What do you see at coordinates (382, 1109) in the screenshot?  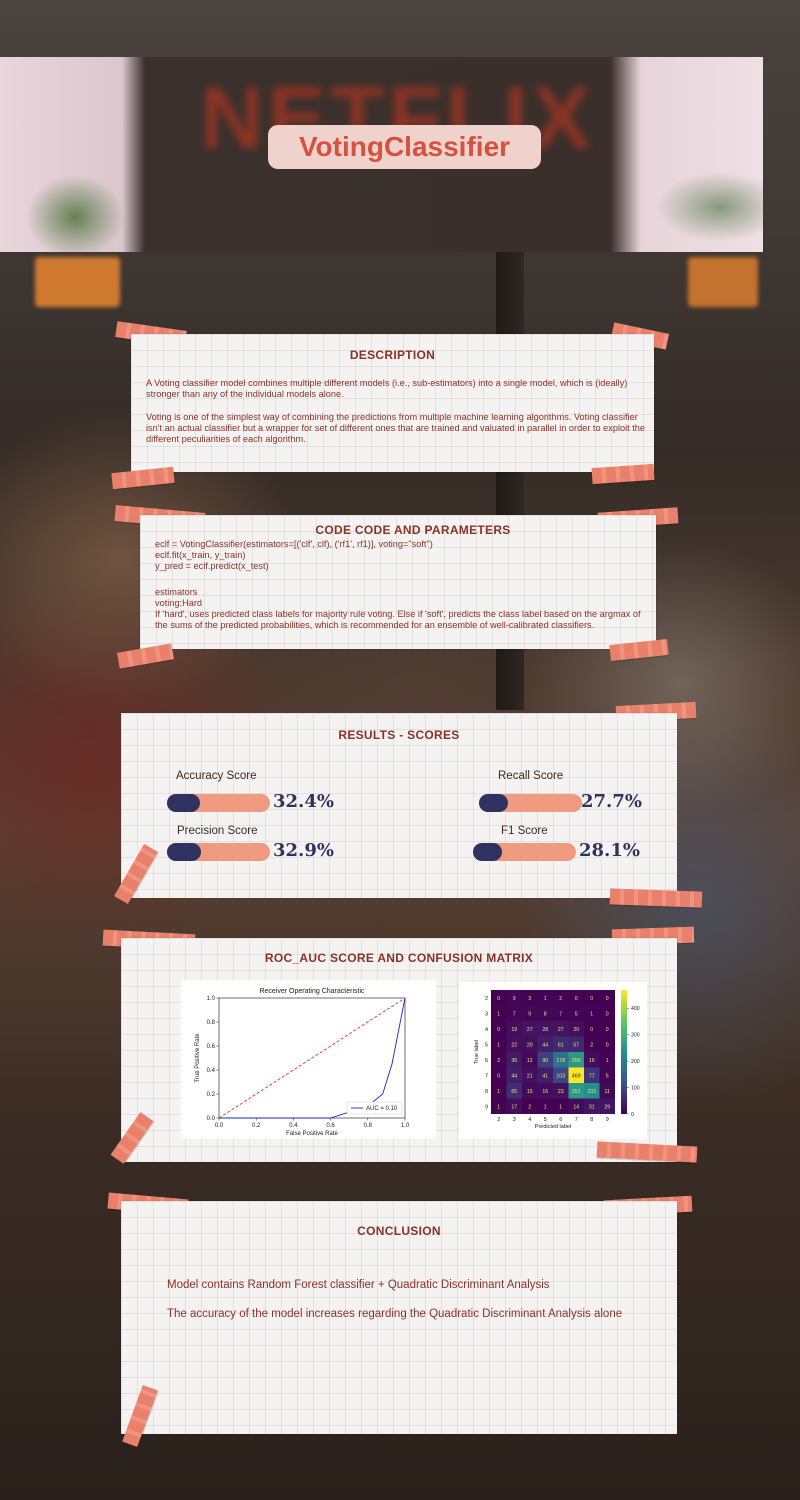 I see `roc-legend-label: AUC = 0.10` at bounding box center [382, 1109].